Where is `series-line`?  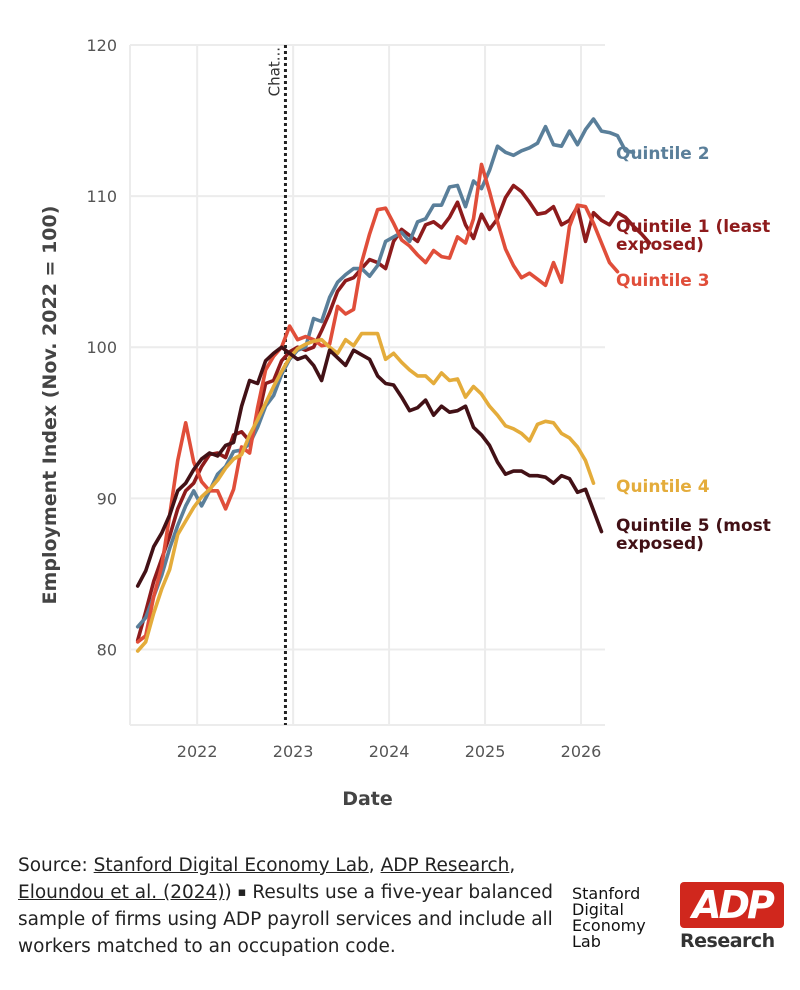
series-line is located at coordinates (369, 466).